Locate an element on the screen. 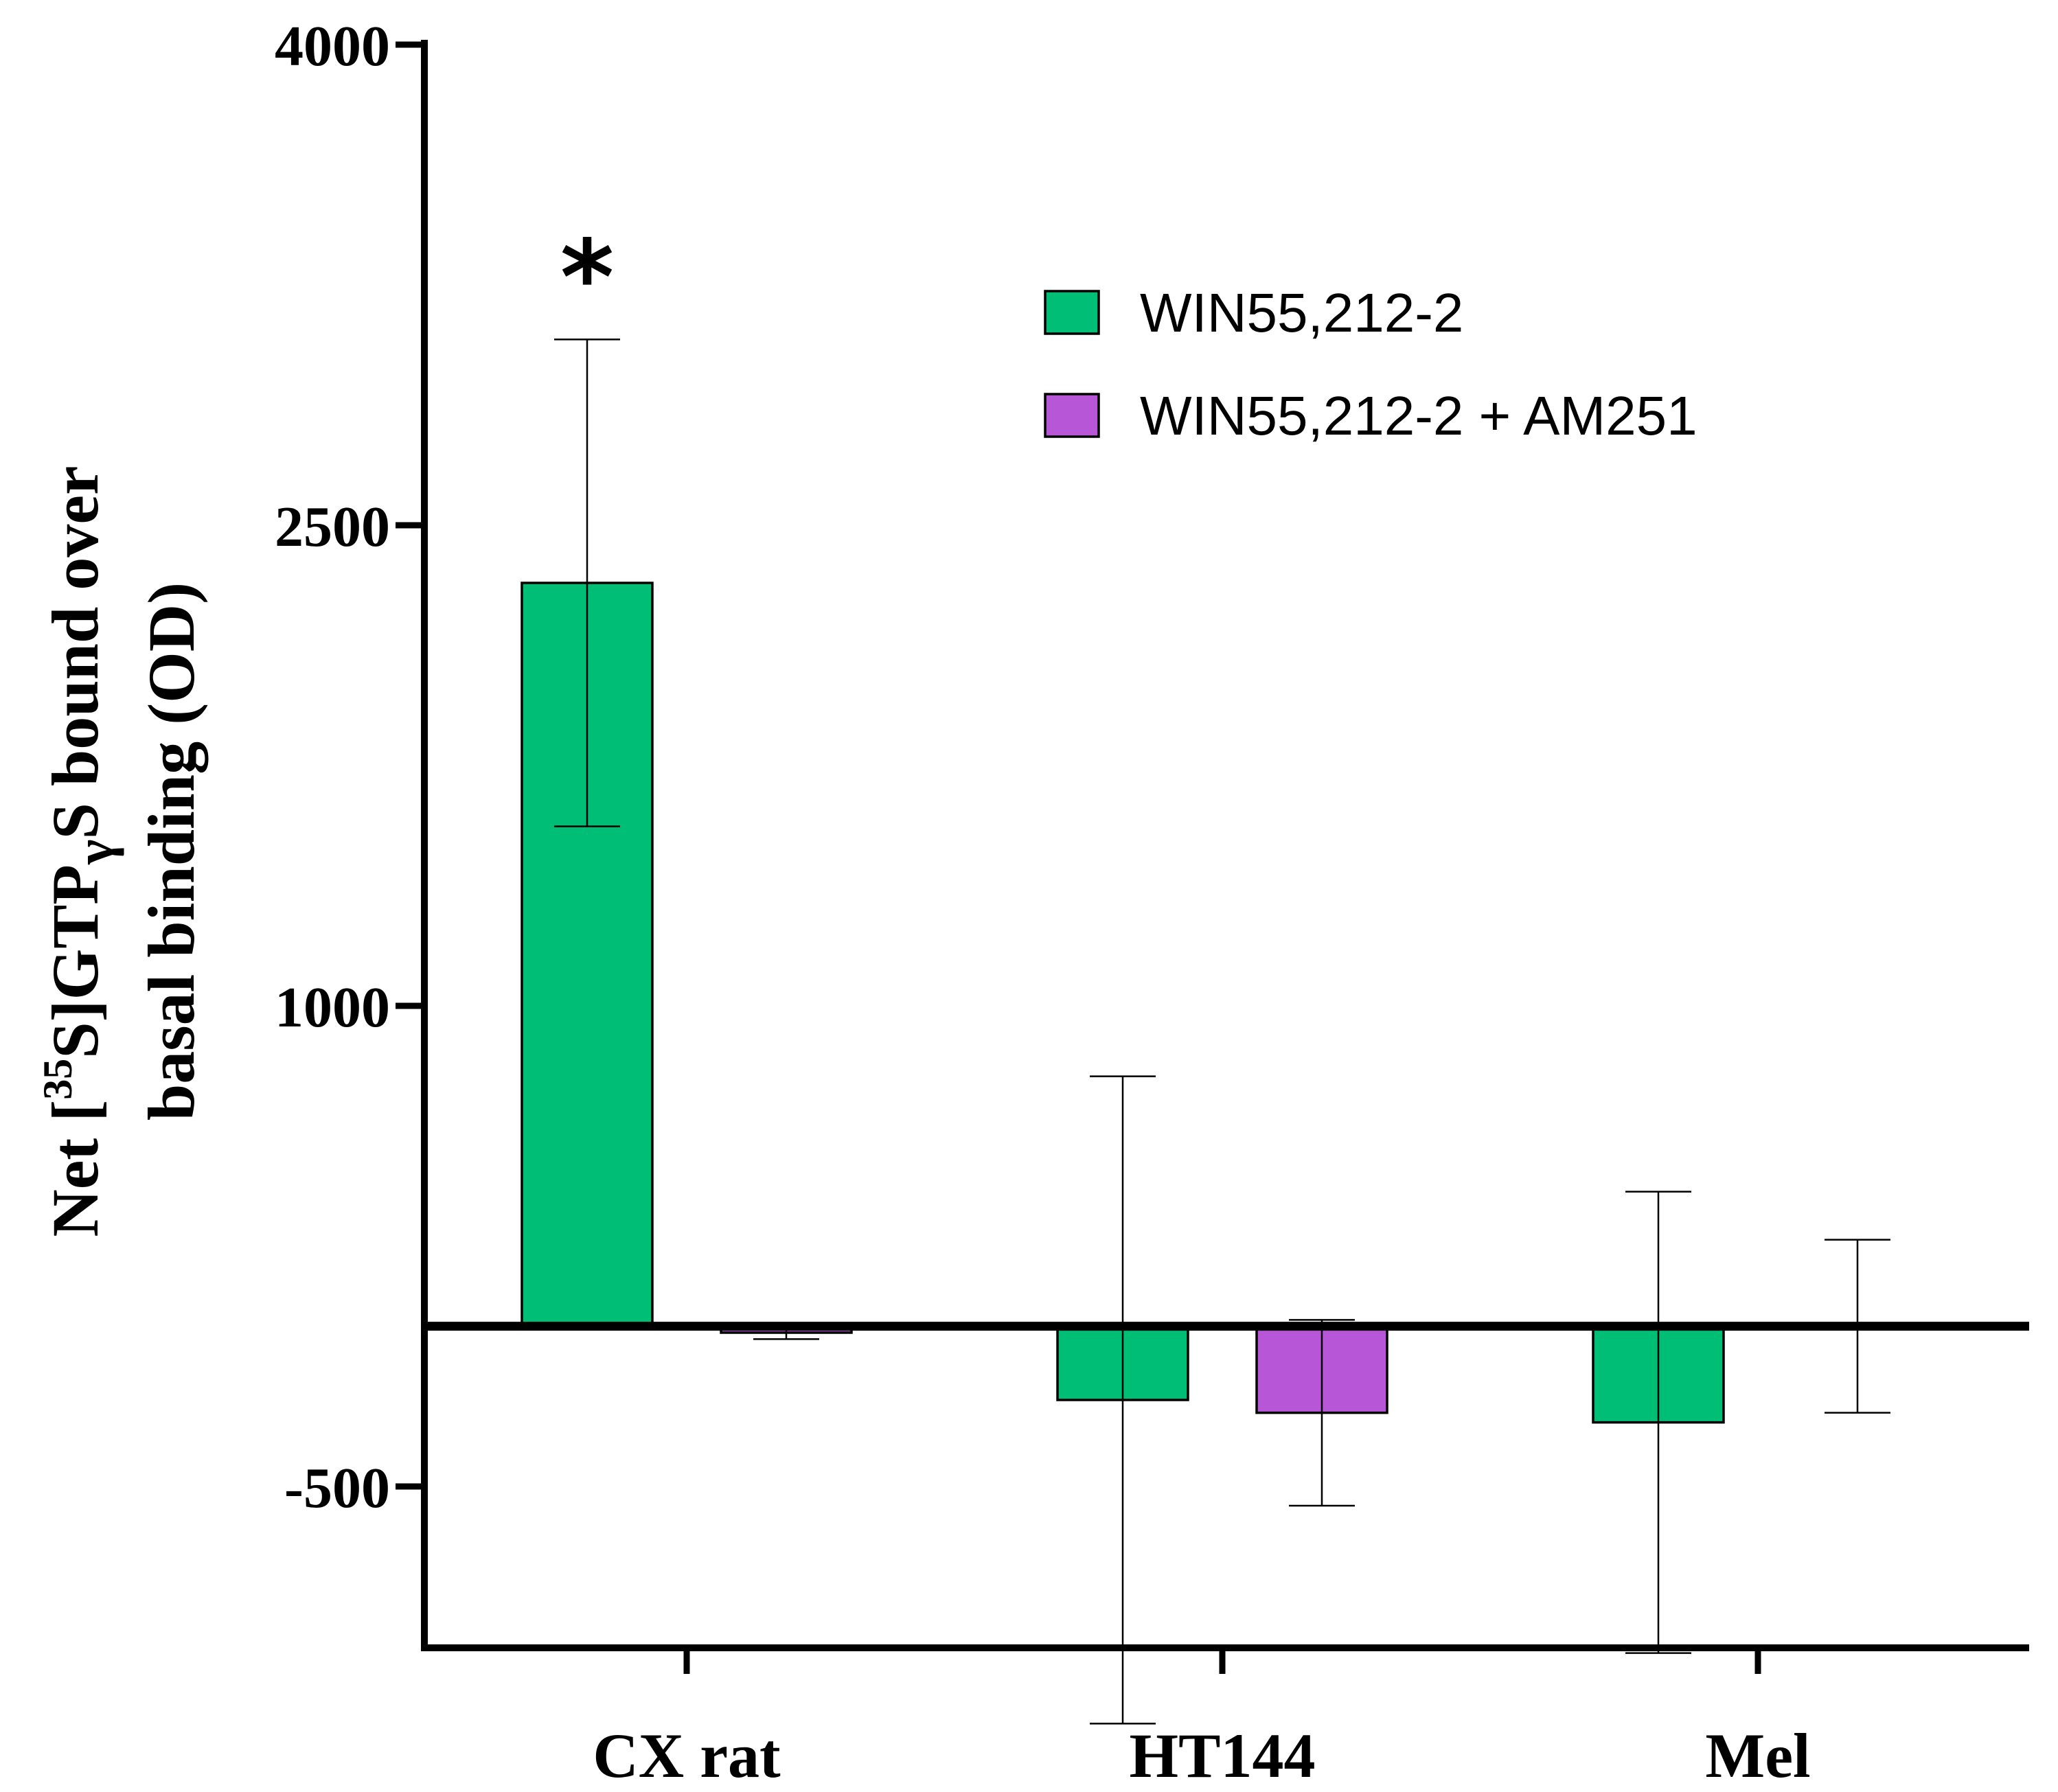 This screenshot has width=2058, height=1792. legend: WIN55,212-2 WIN55,212-2 + AM251 is located at coordinates (1370, 364).